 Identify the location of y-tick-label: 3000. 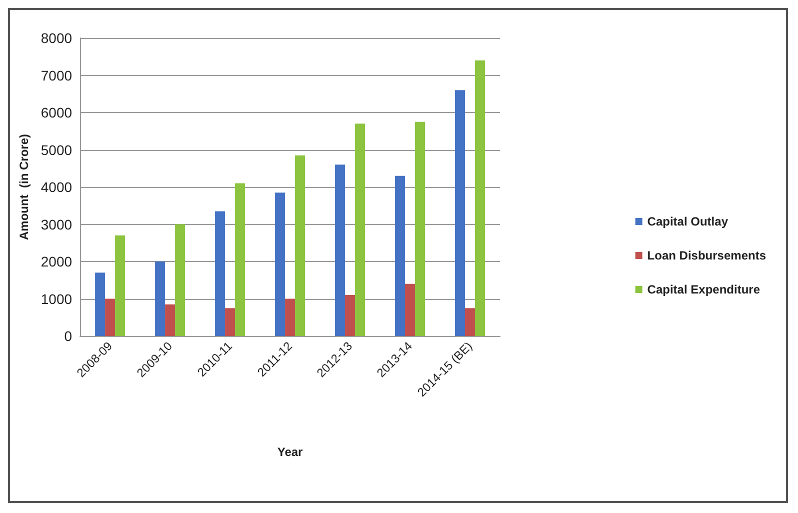
(56, 224).